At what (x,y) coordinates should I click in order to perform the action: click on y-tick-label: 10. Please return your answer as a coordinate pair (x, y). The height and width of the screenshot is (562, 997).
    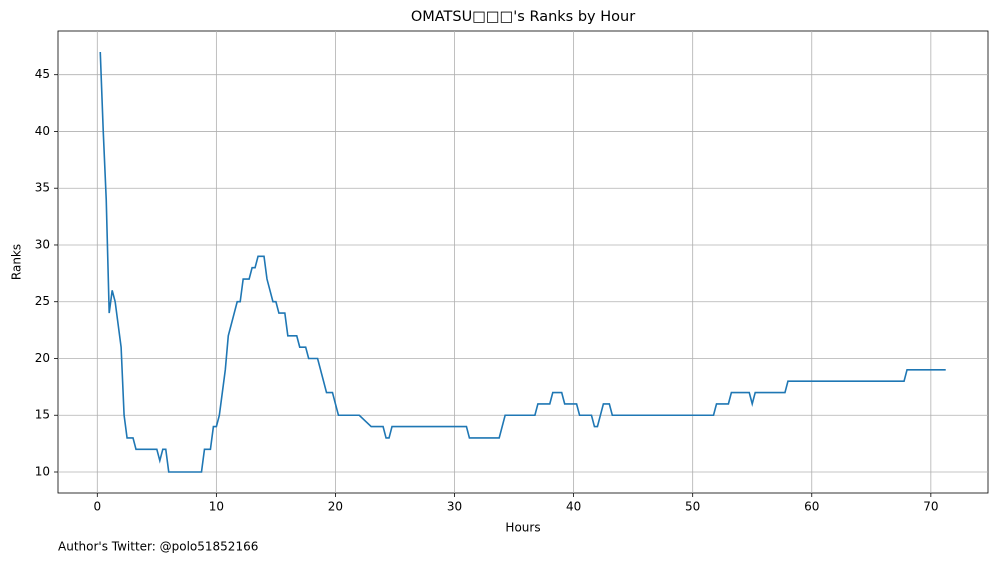
    Looking at the image, I should click on (42, 472).